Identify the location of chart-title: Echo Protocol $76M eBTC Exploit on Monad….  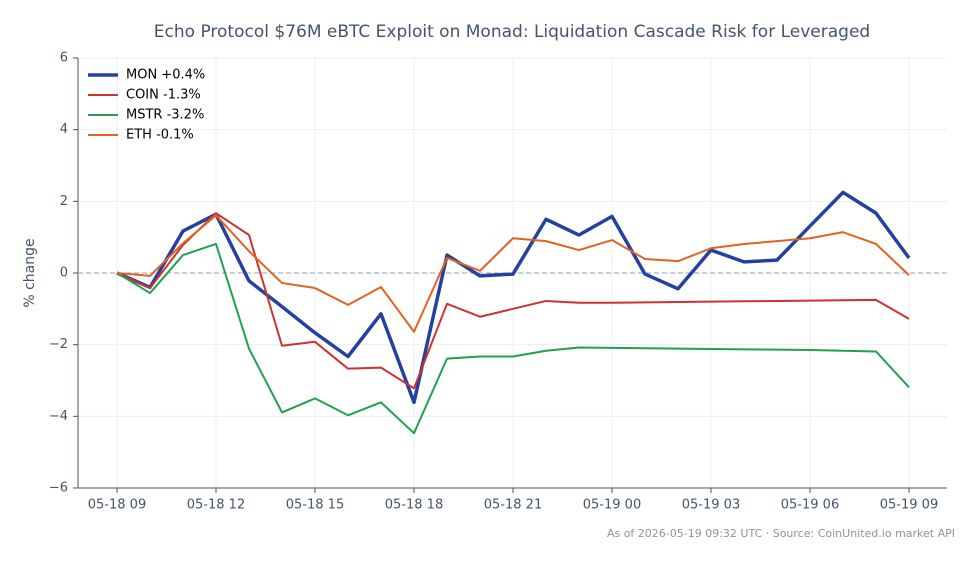
(512, 32).